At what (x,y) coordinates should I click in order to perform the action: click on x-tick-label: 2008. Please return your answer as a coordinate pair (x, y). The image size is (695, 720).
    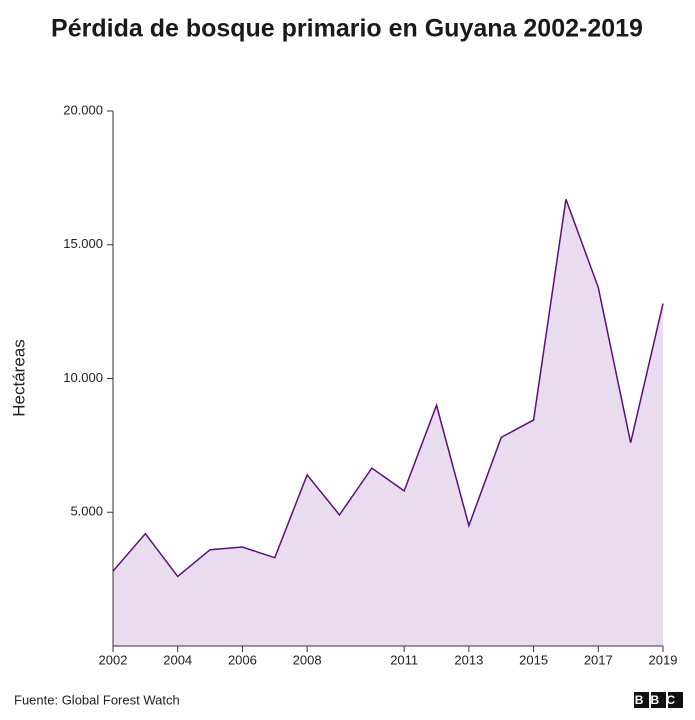
    Looking at the image, I should click on (307, 659).